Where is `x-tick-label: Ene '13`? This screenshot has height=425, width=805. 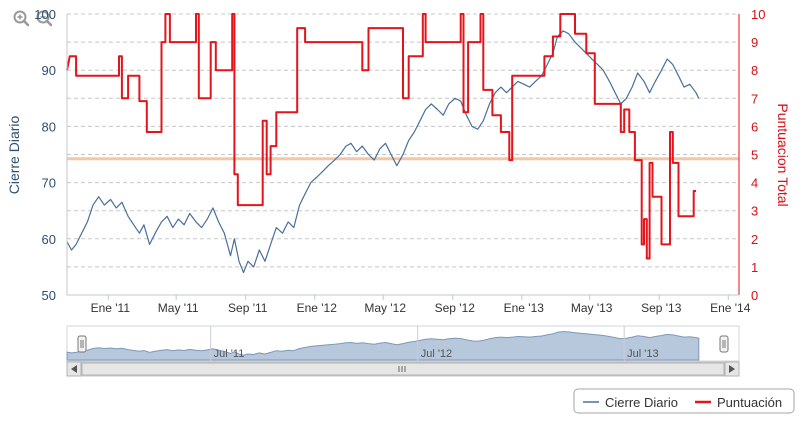
x-tick-label: Ene '13 is located at coordinates (524, 308).